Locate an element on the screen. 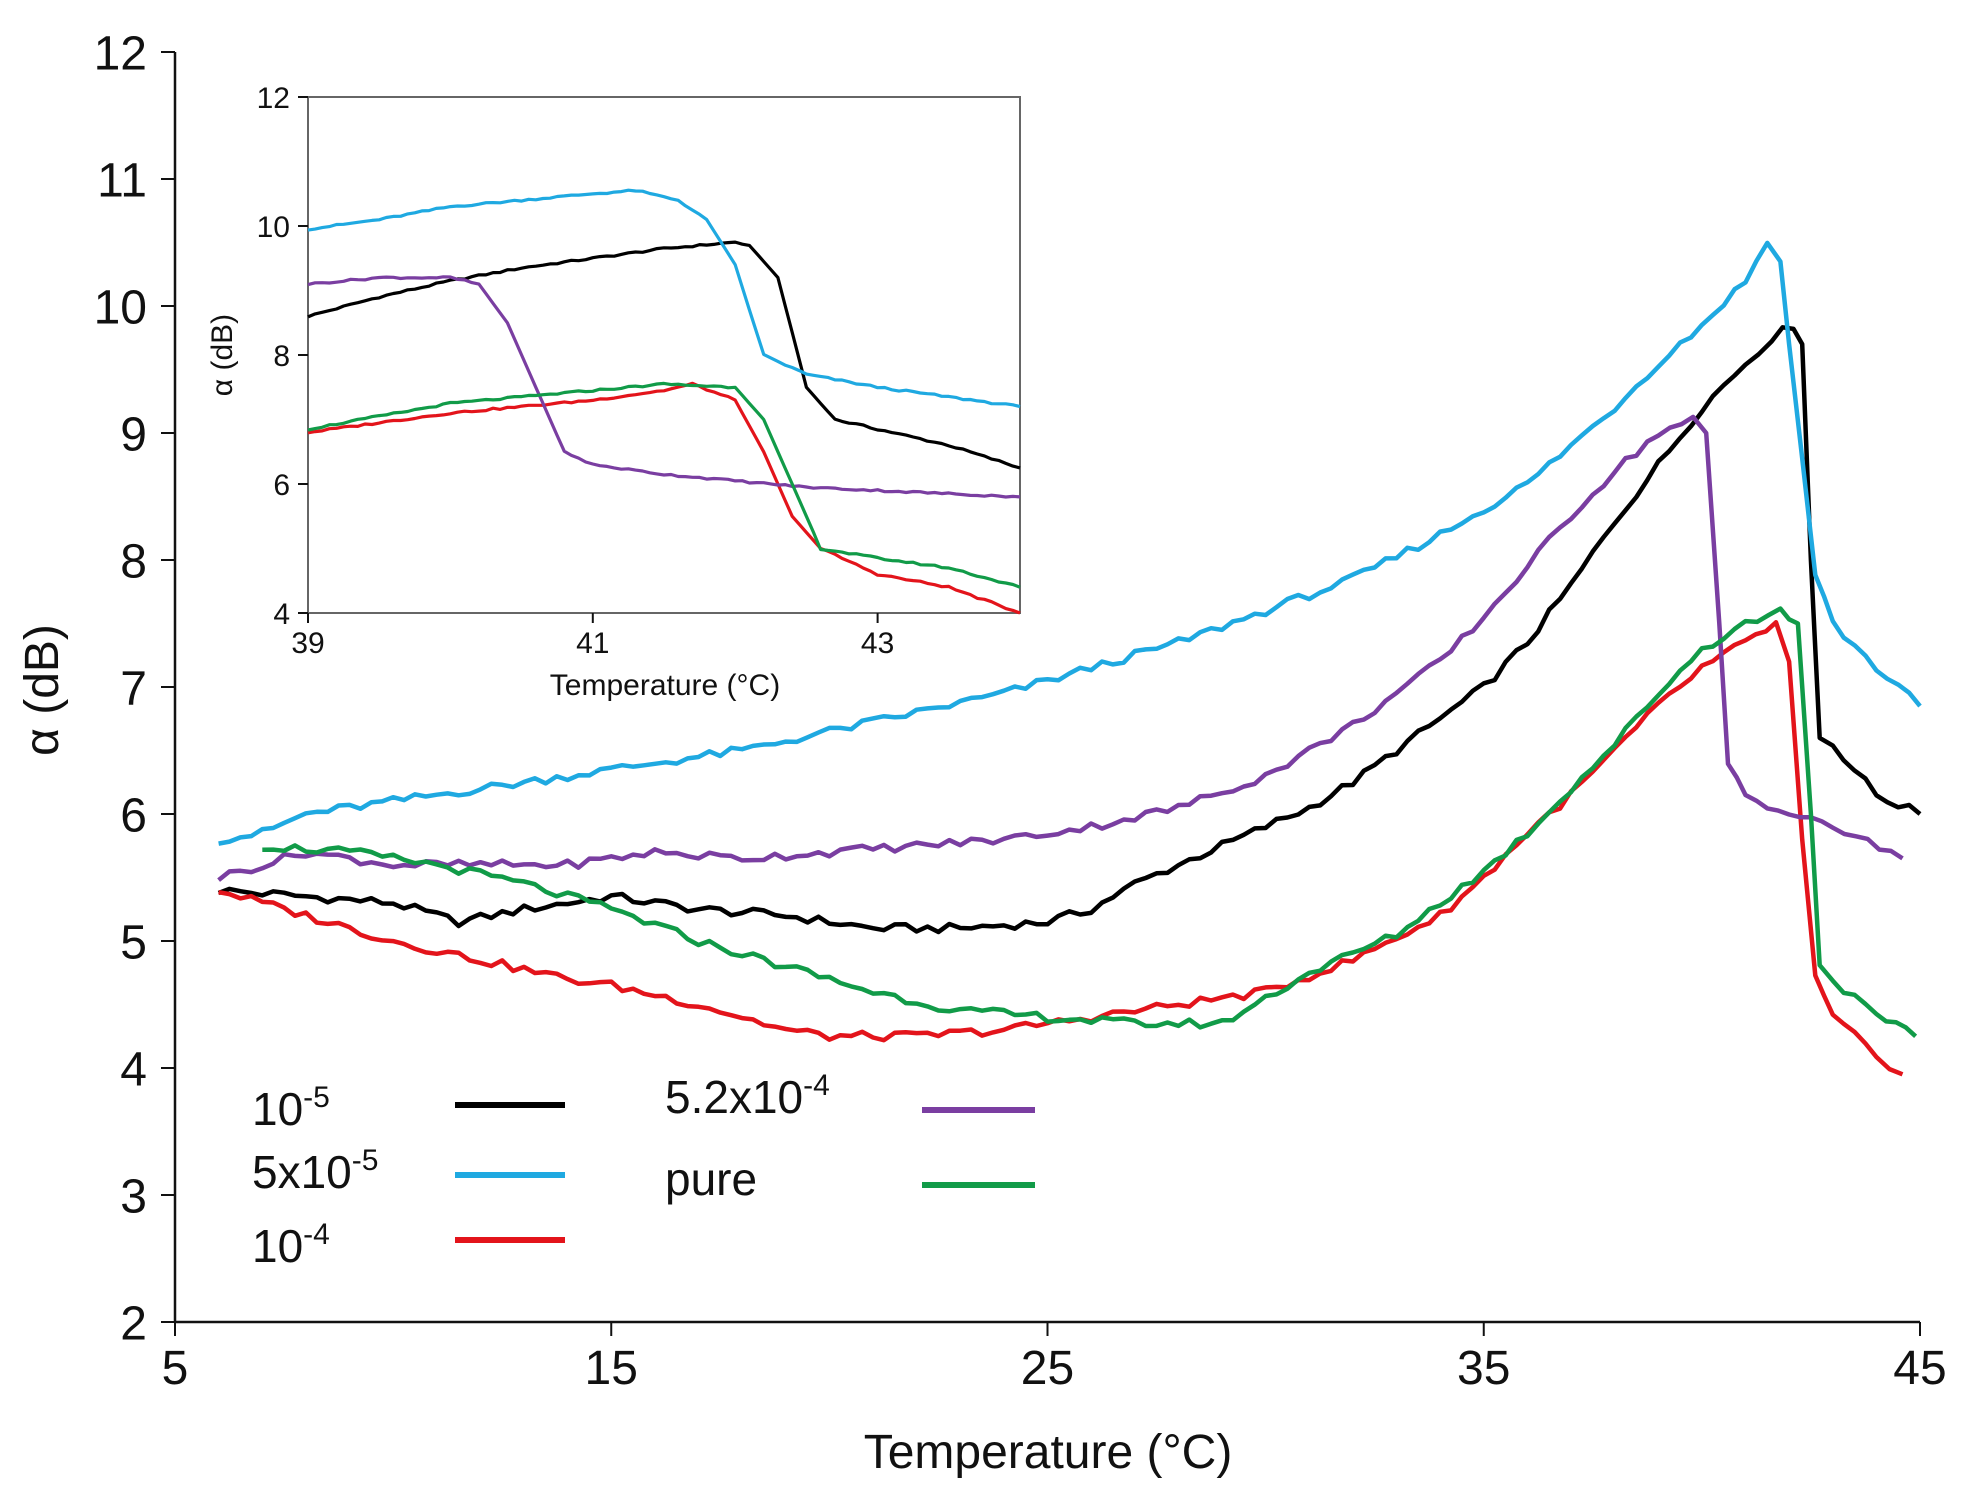 The width and height of the screenshot is (1968, 1504). inset-x-tick-label: 41 is located at coordinates (592, 643).